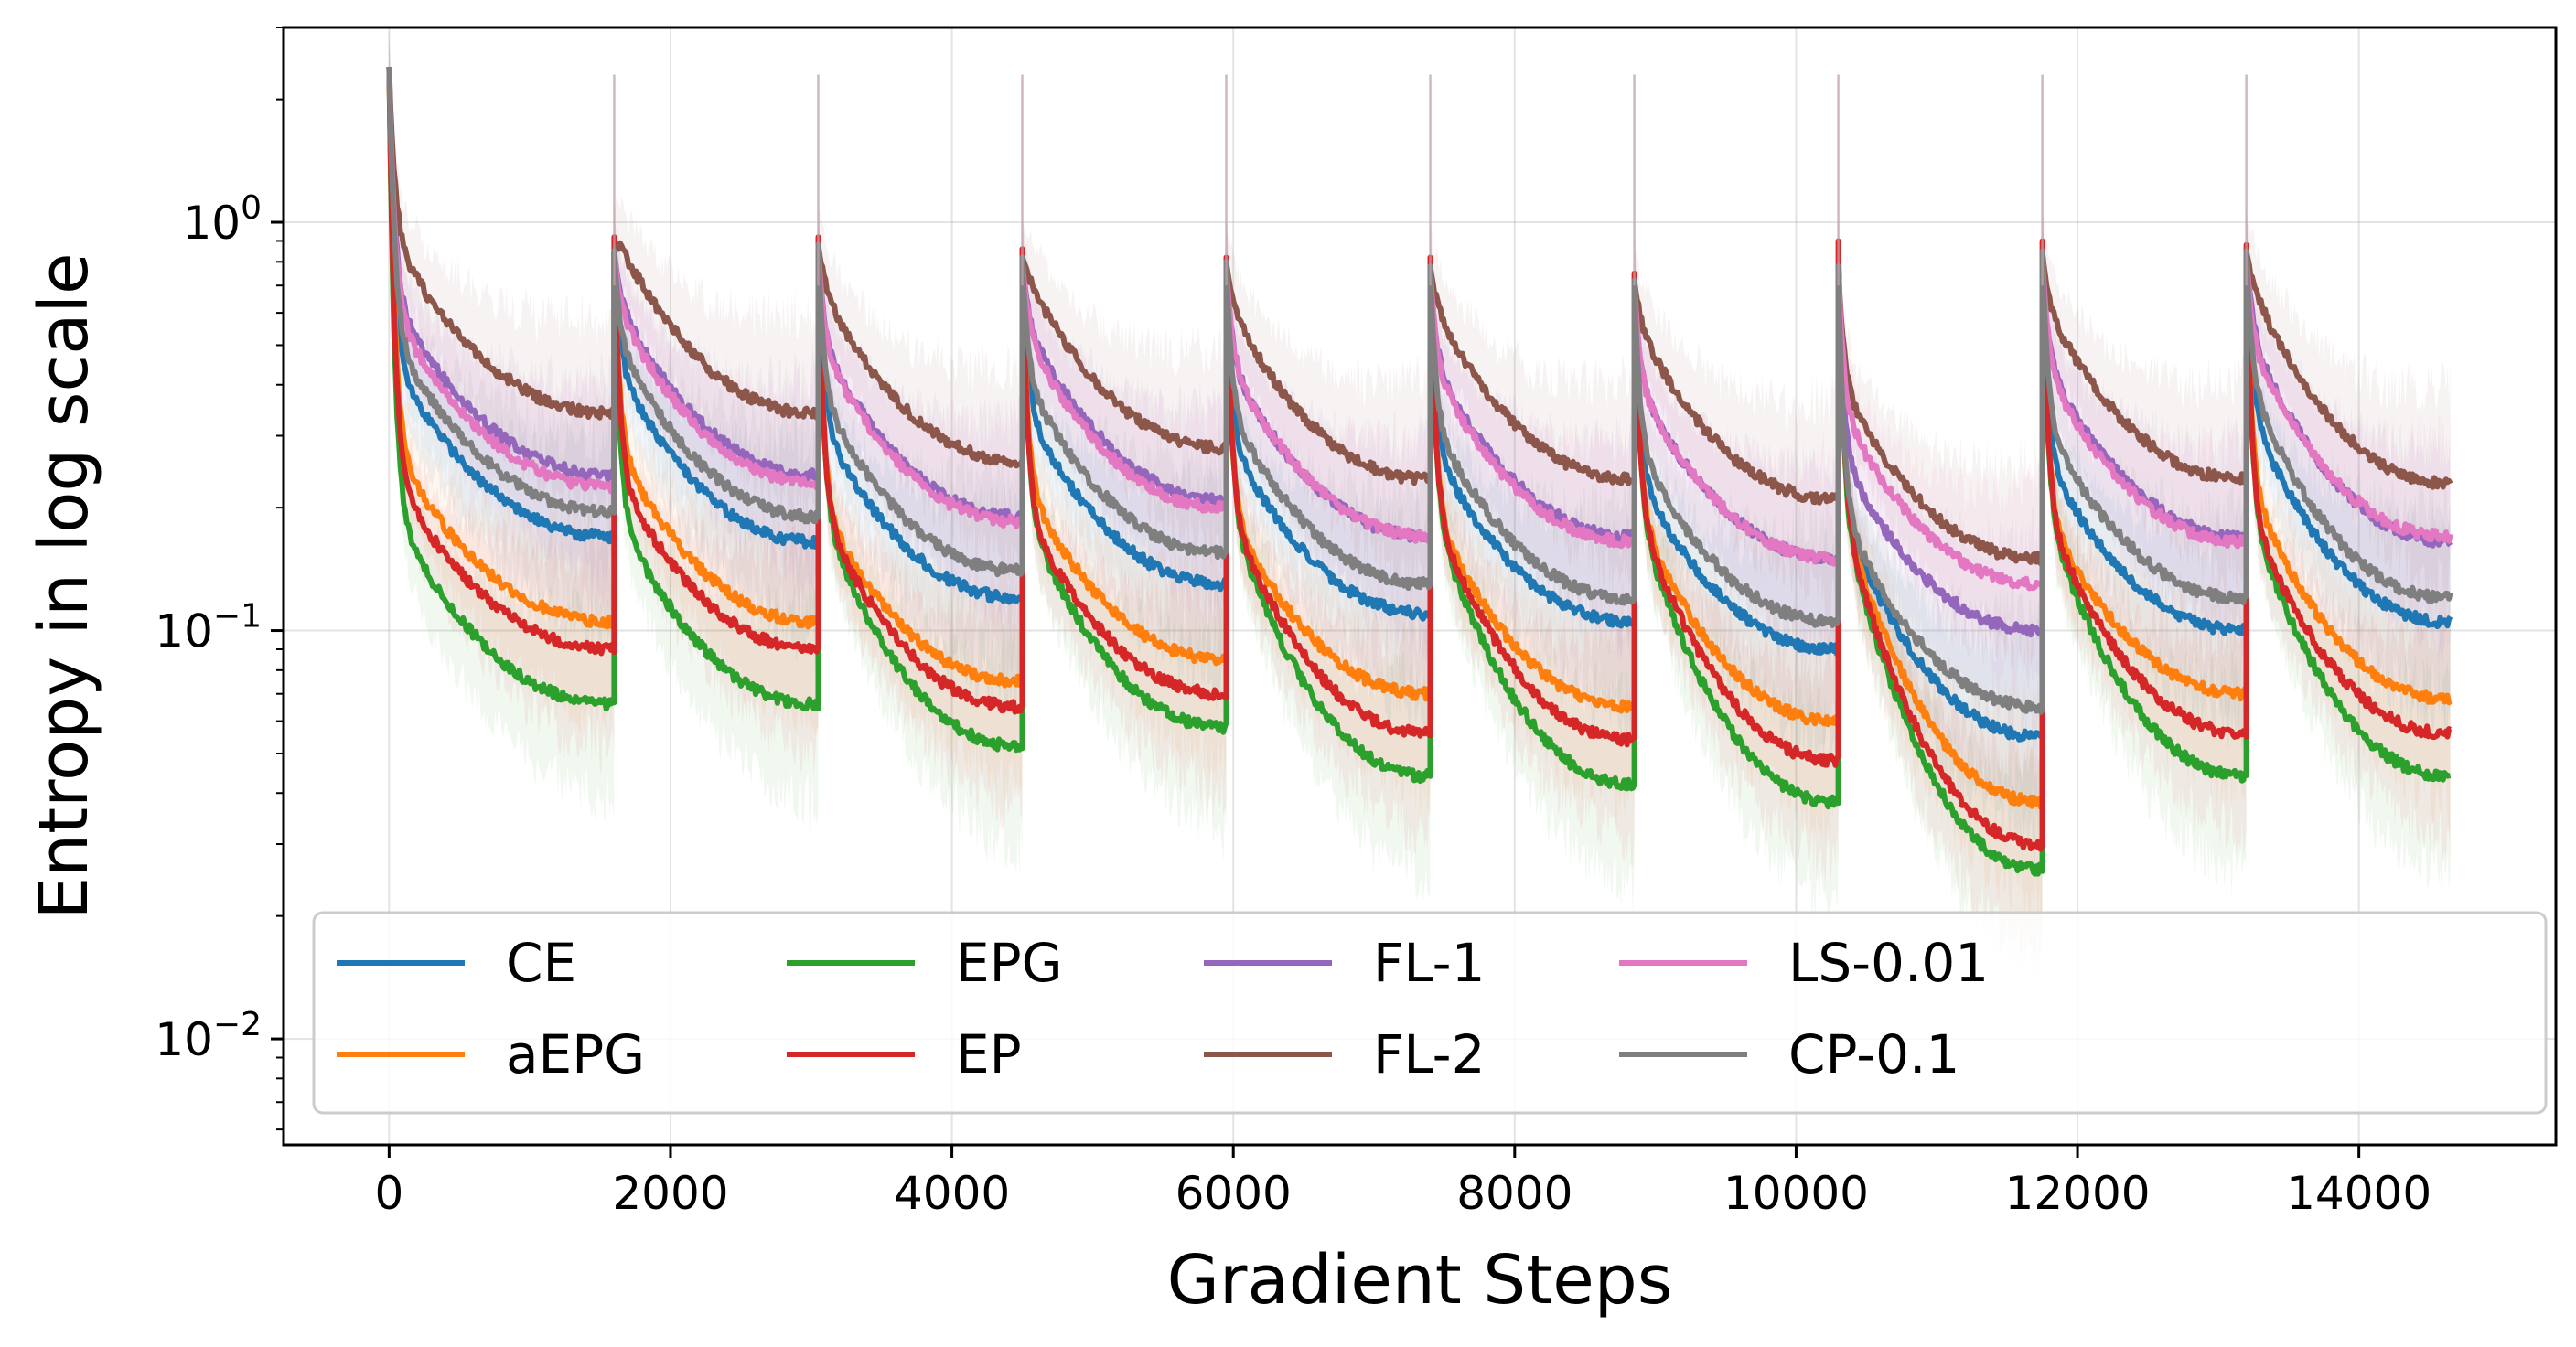 The width and height of the screenshot is (2576, 1347). What do you see at coordinates (1402, 1182) in the screenshot?
I see `x-axis: 0 2000 4000 6000 8000 10000 12000 14000` at bounding box center [1402, 1182].